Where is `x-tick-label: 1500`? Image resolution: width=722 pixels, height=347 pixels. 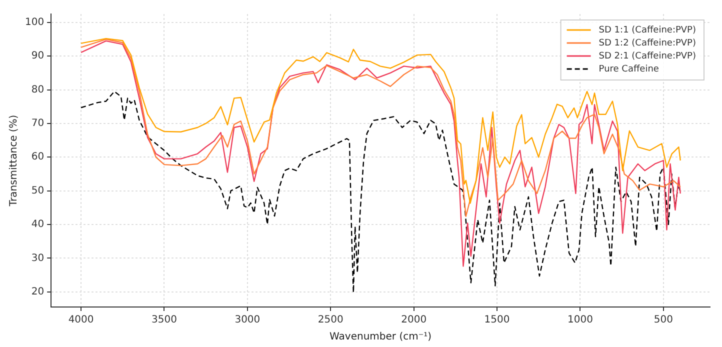
x-tick-label: 1500 is located at coordinates (497, 320).